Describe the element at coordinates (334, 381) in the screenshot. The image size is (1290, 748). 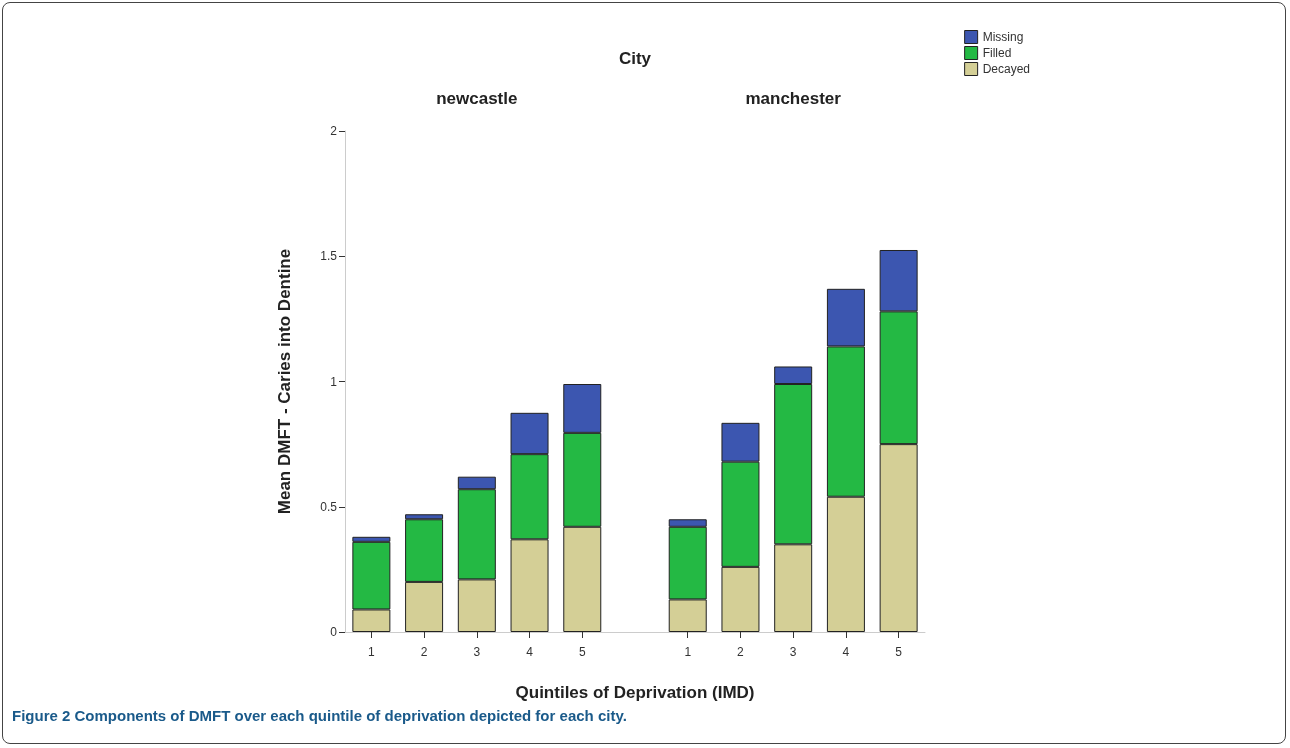
I see `y-tick-label: 1` at that location.